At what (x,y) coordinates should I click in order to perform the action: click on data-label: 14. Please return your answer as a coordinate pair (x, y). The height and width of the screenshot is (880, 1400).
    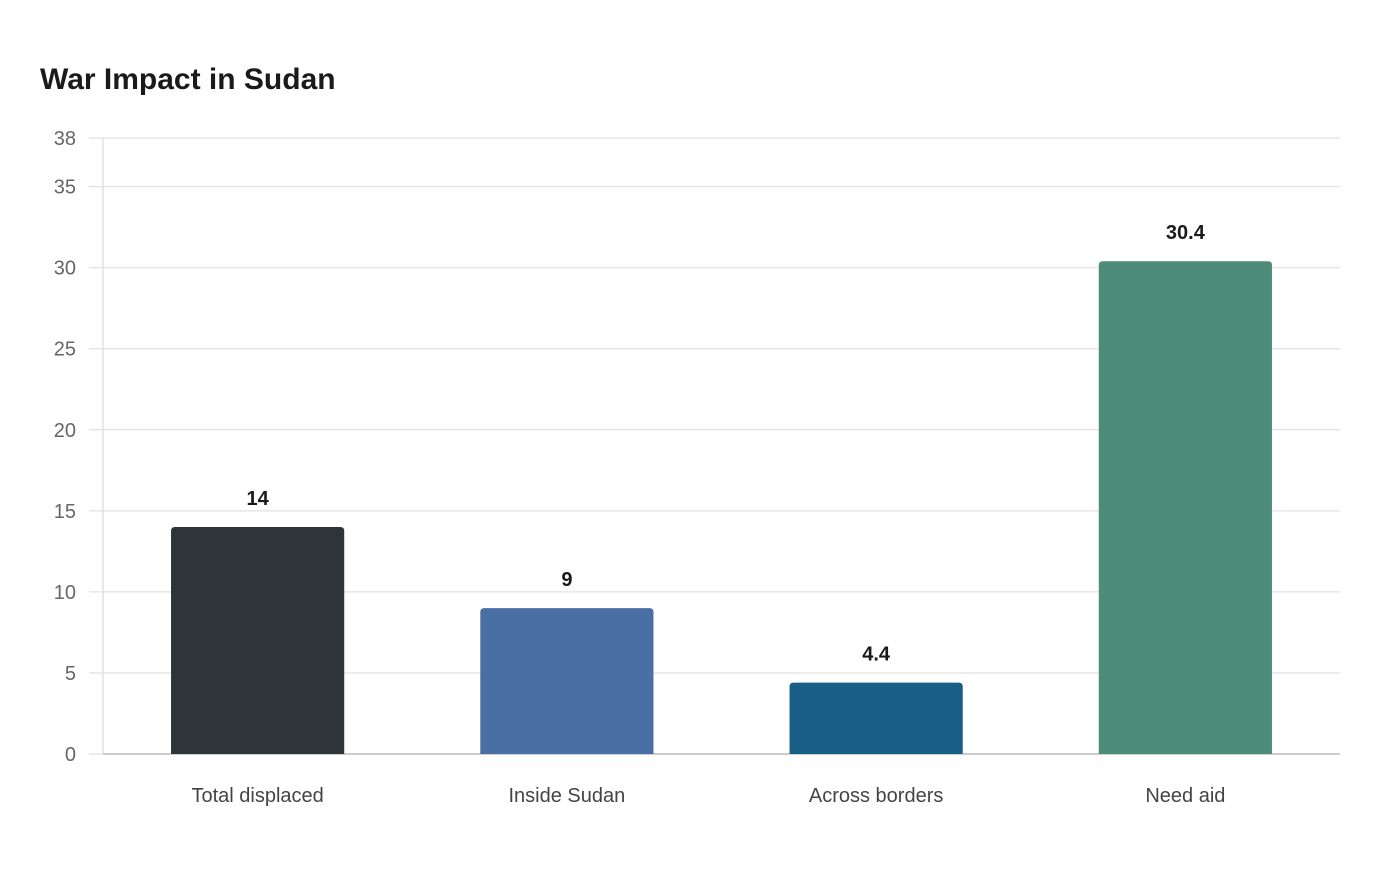
    Looking at the image, I should click on (258, 499).